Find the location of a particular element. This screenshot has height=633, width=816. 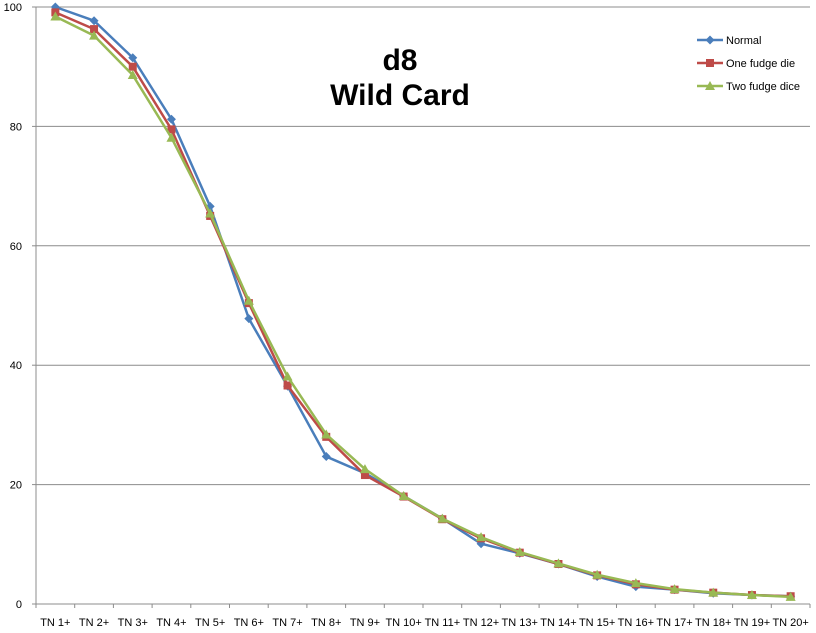

y-tick-label-80: 80 is located at coordinates (16, 127).